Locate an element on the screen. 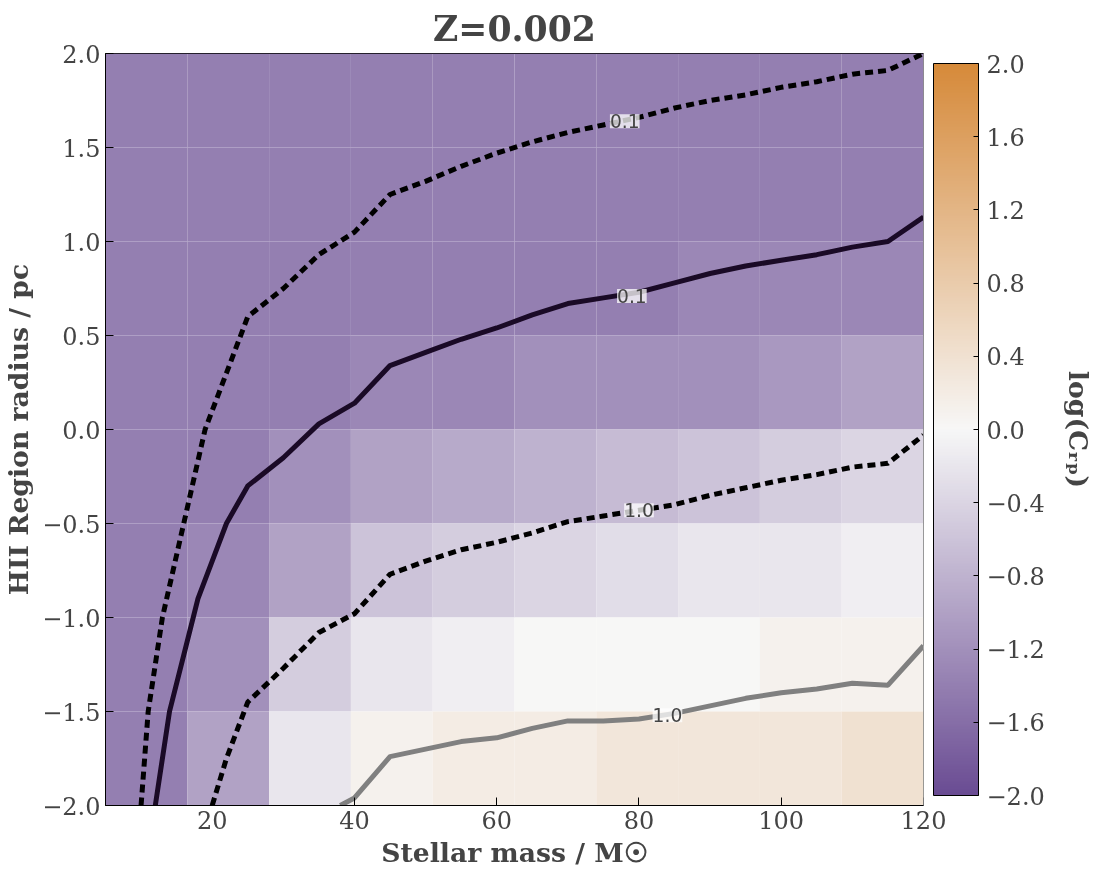 The image size is (1115, 883). color-bar-label: −0.4 is located at coordinates (1015, 503).